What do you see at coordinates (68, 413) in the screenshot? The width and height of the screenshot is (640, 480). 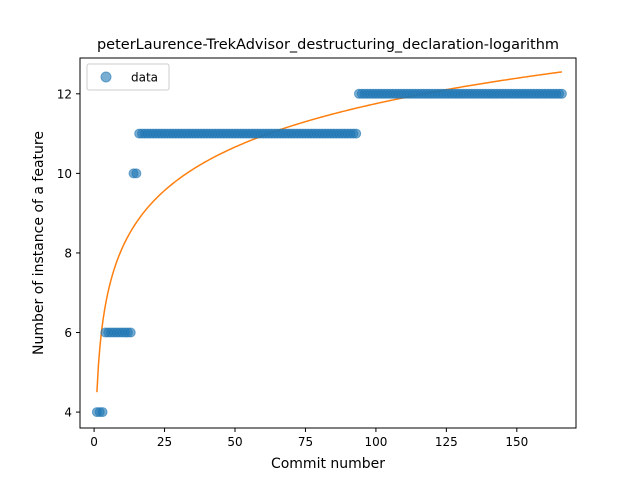 I see `y-tick-label: 4` at bounding box center [68, 413].